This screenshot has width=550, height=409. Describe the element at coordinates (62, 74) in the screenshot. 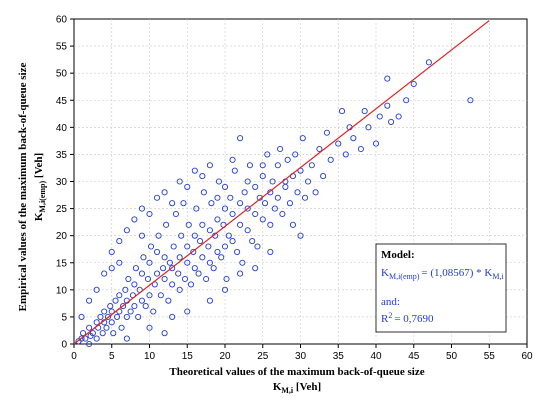

I see `y-tick-label: 50` at that location.